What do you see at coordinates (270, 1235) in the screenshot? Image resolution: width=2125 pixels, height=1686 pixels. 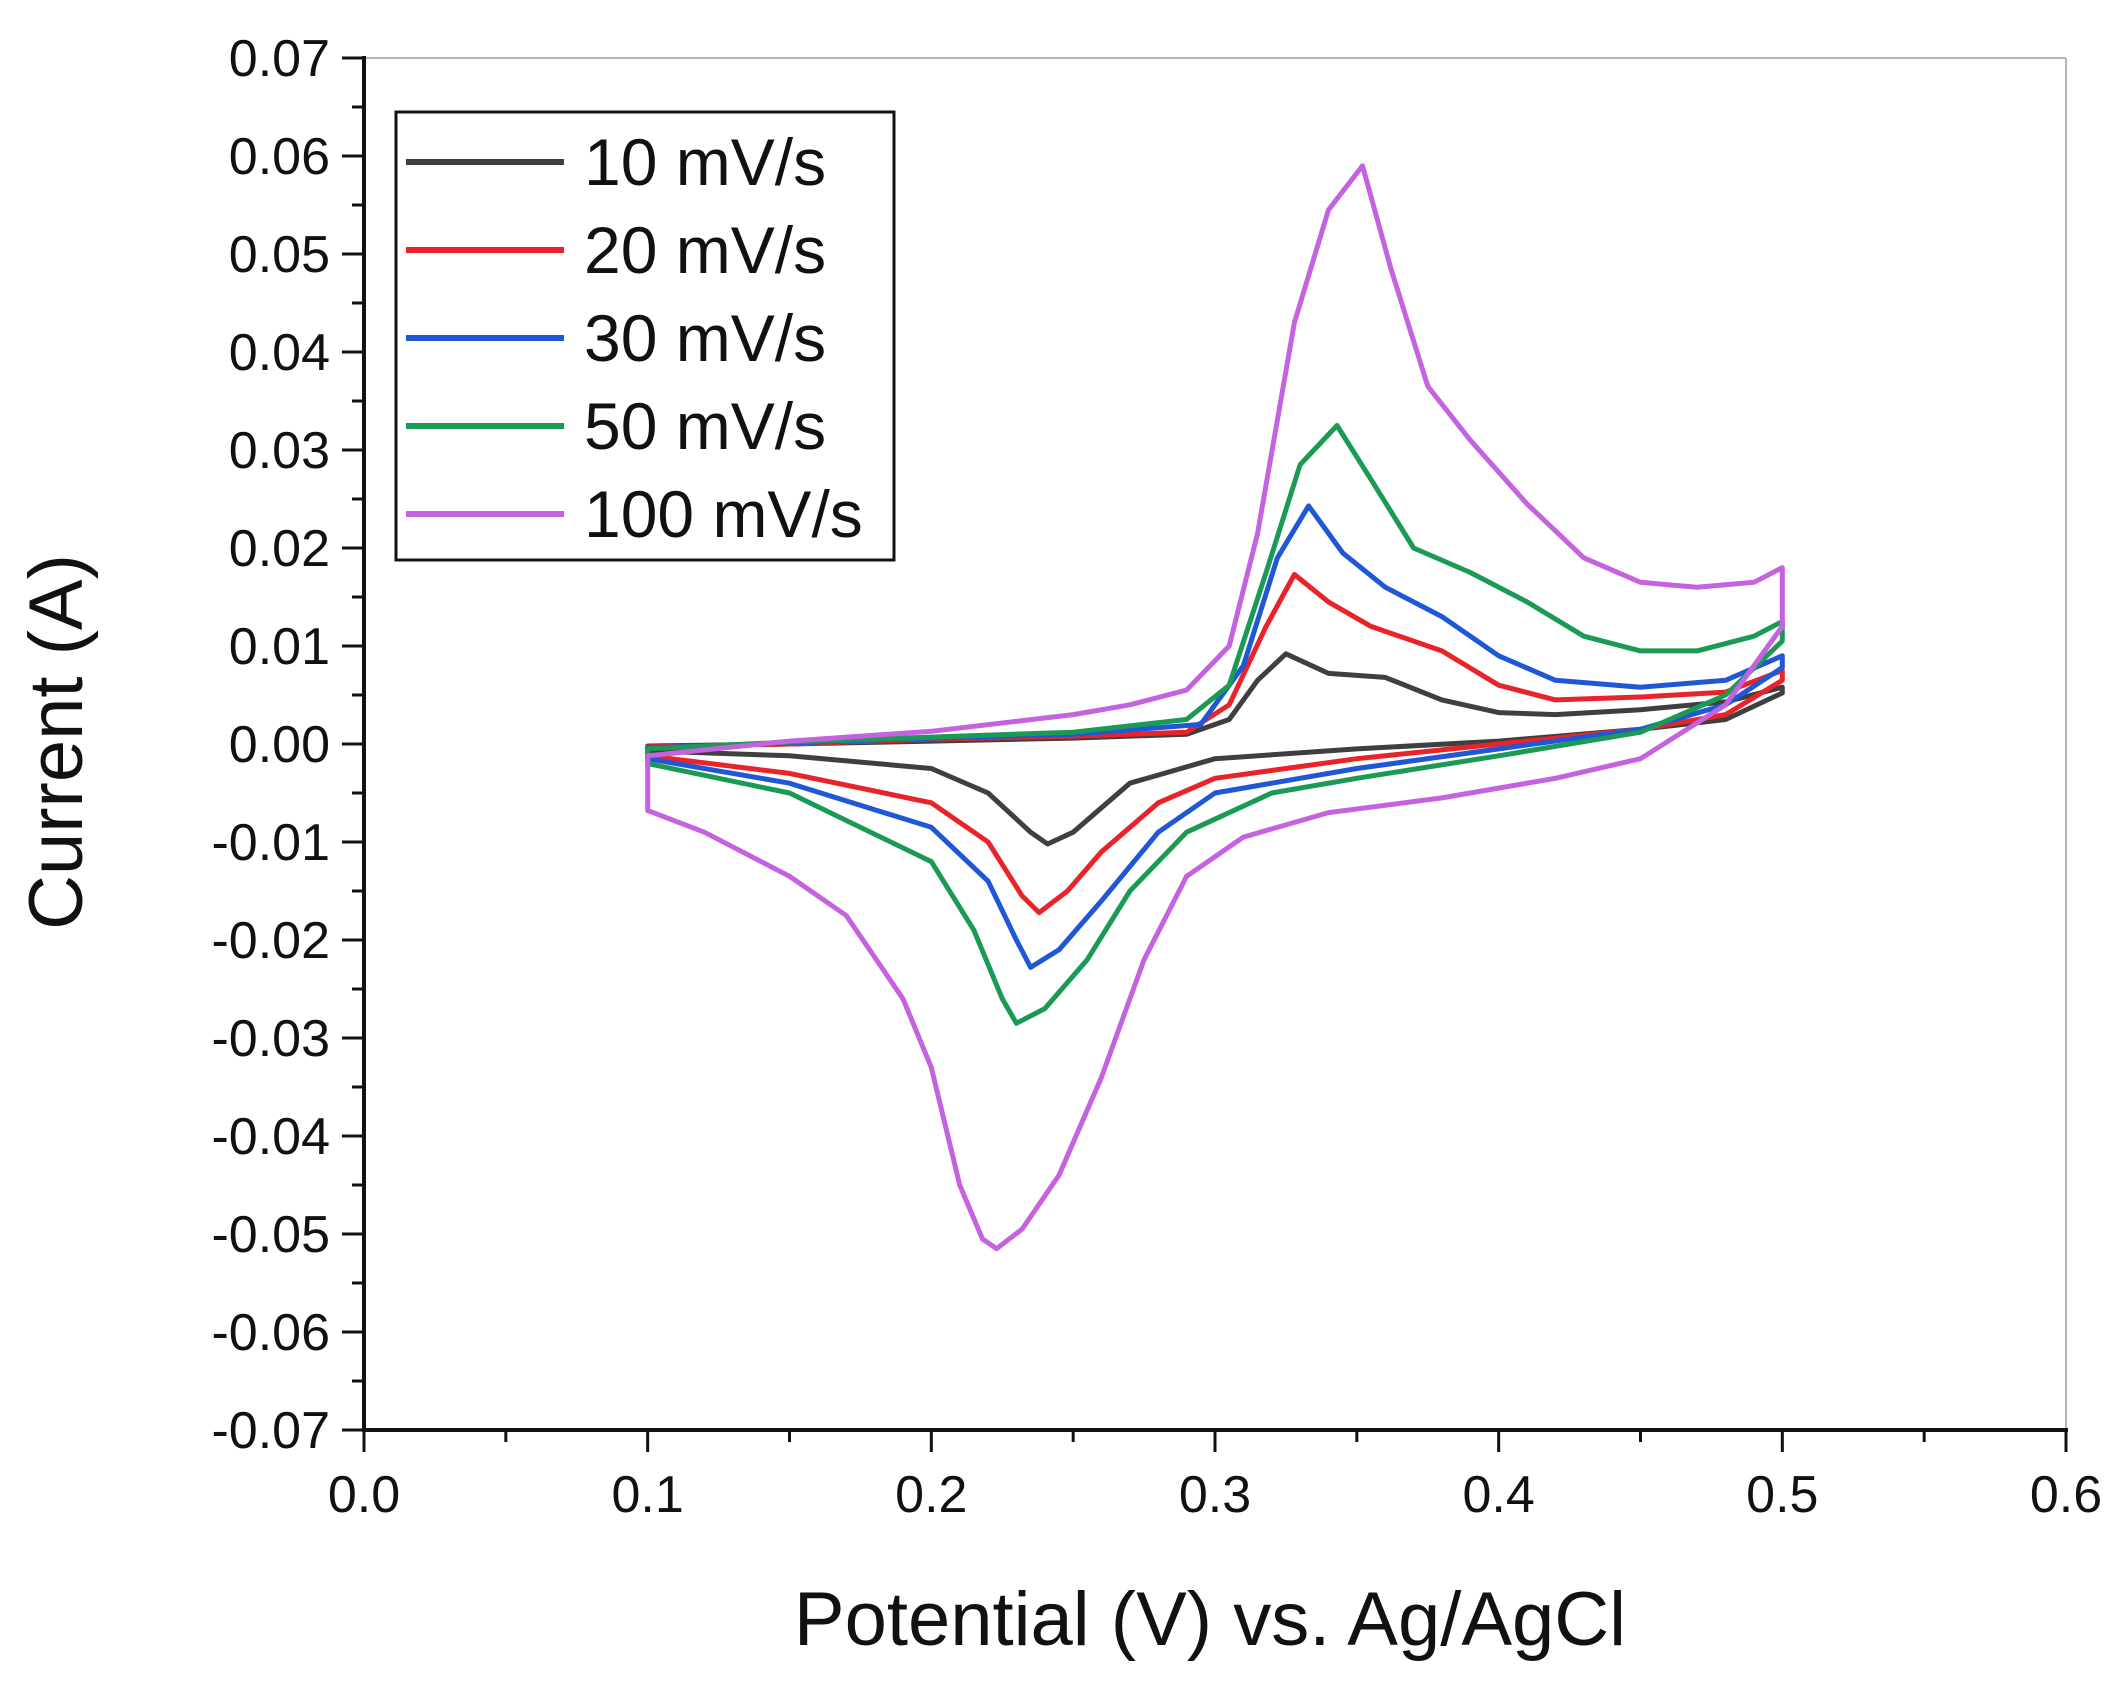 I see `y-tick-label: -0.05` at bounding box center [270, 1235].